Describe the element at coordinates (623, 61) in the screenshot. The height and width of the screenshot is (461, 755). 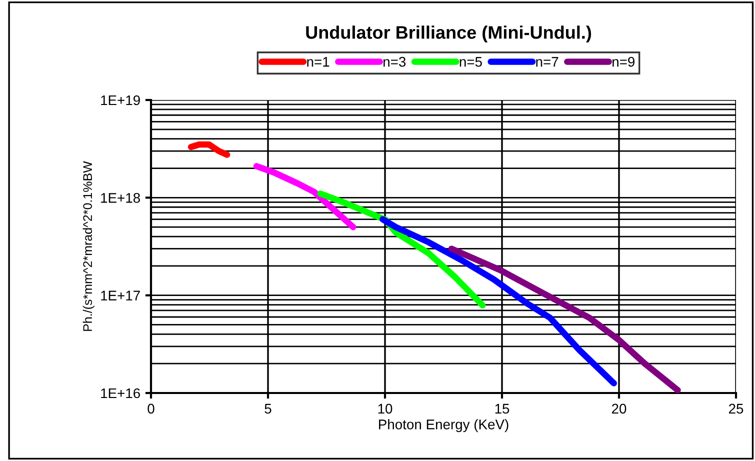
I see `legend-label: n=9` at that location.